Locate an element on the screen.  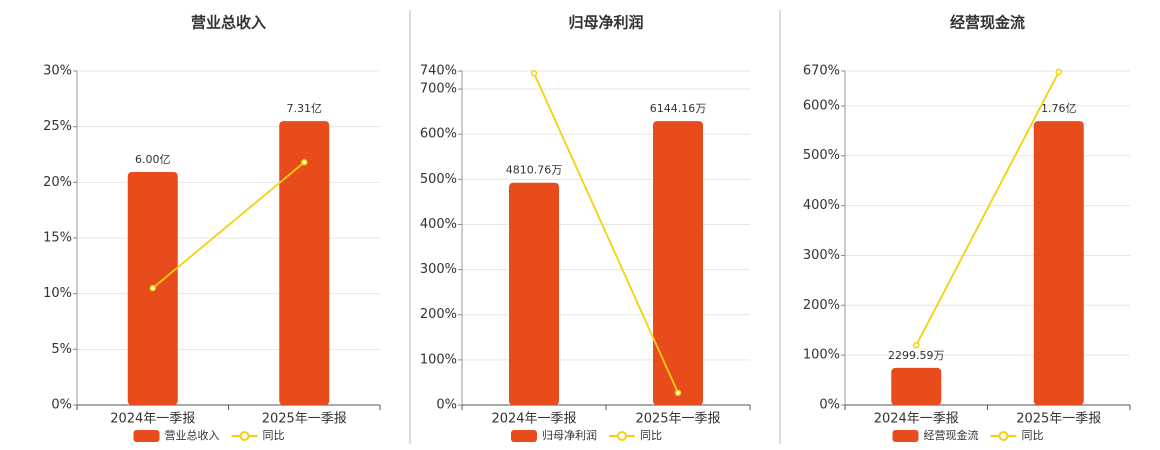
y-tick-label: 5% is located at coordinates (61, 349).